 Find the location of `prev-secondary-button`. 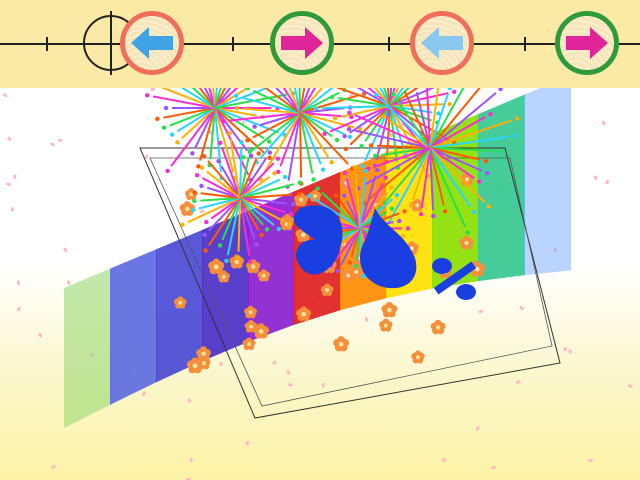

prev-secondary-button is located at coordinates (442, 43).